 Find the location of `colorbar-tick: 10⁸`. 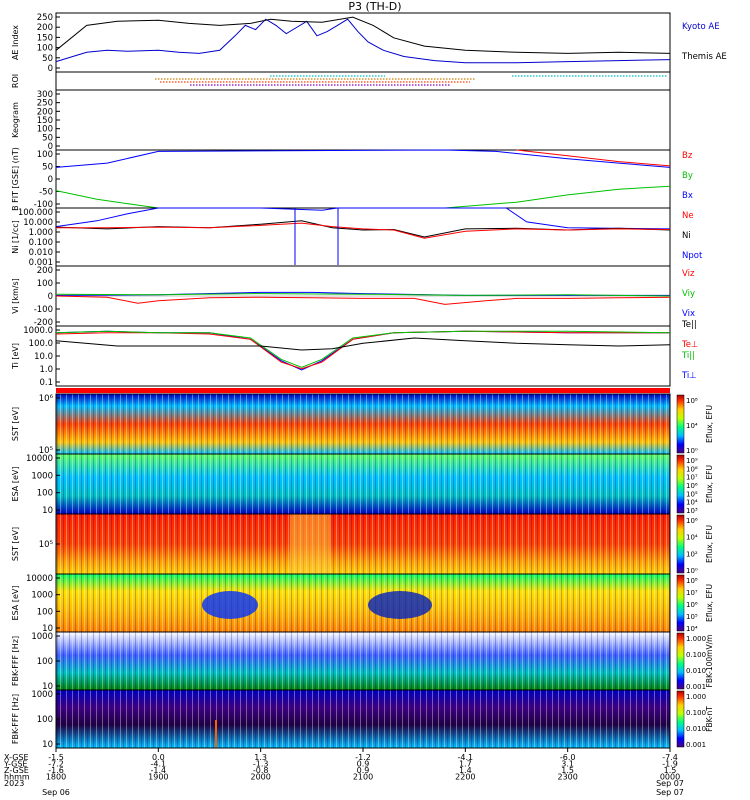

colorbar-tick: 10⁸ is located at coordinates (692, 581).